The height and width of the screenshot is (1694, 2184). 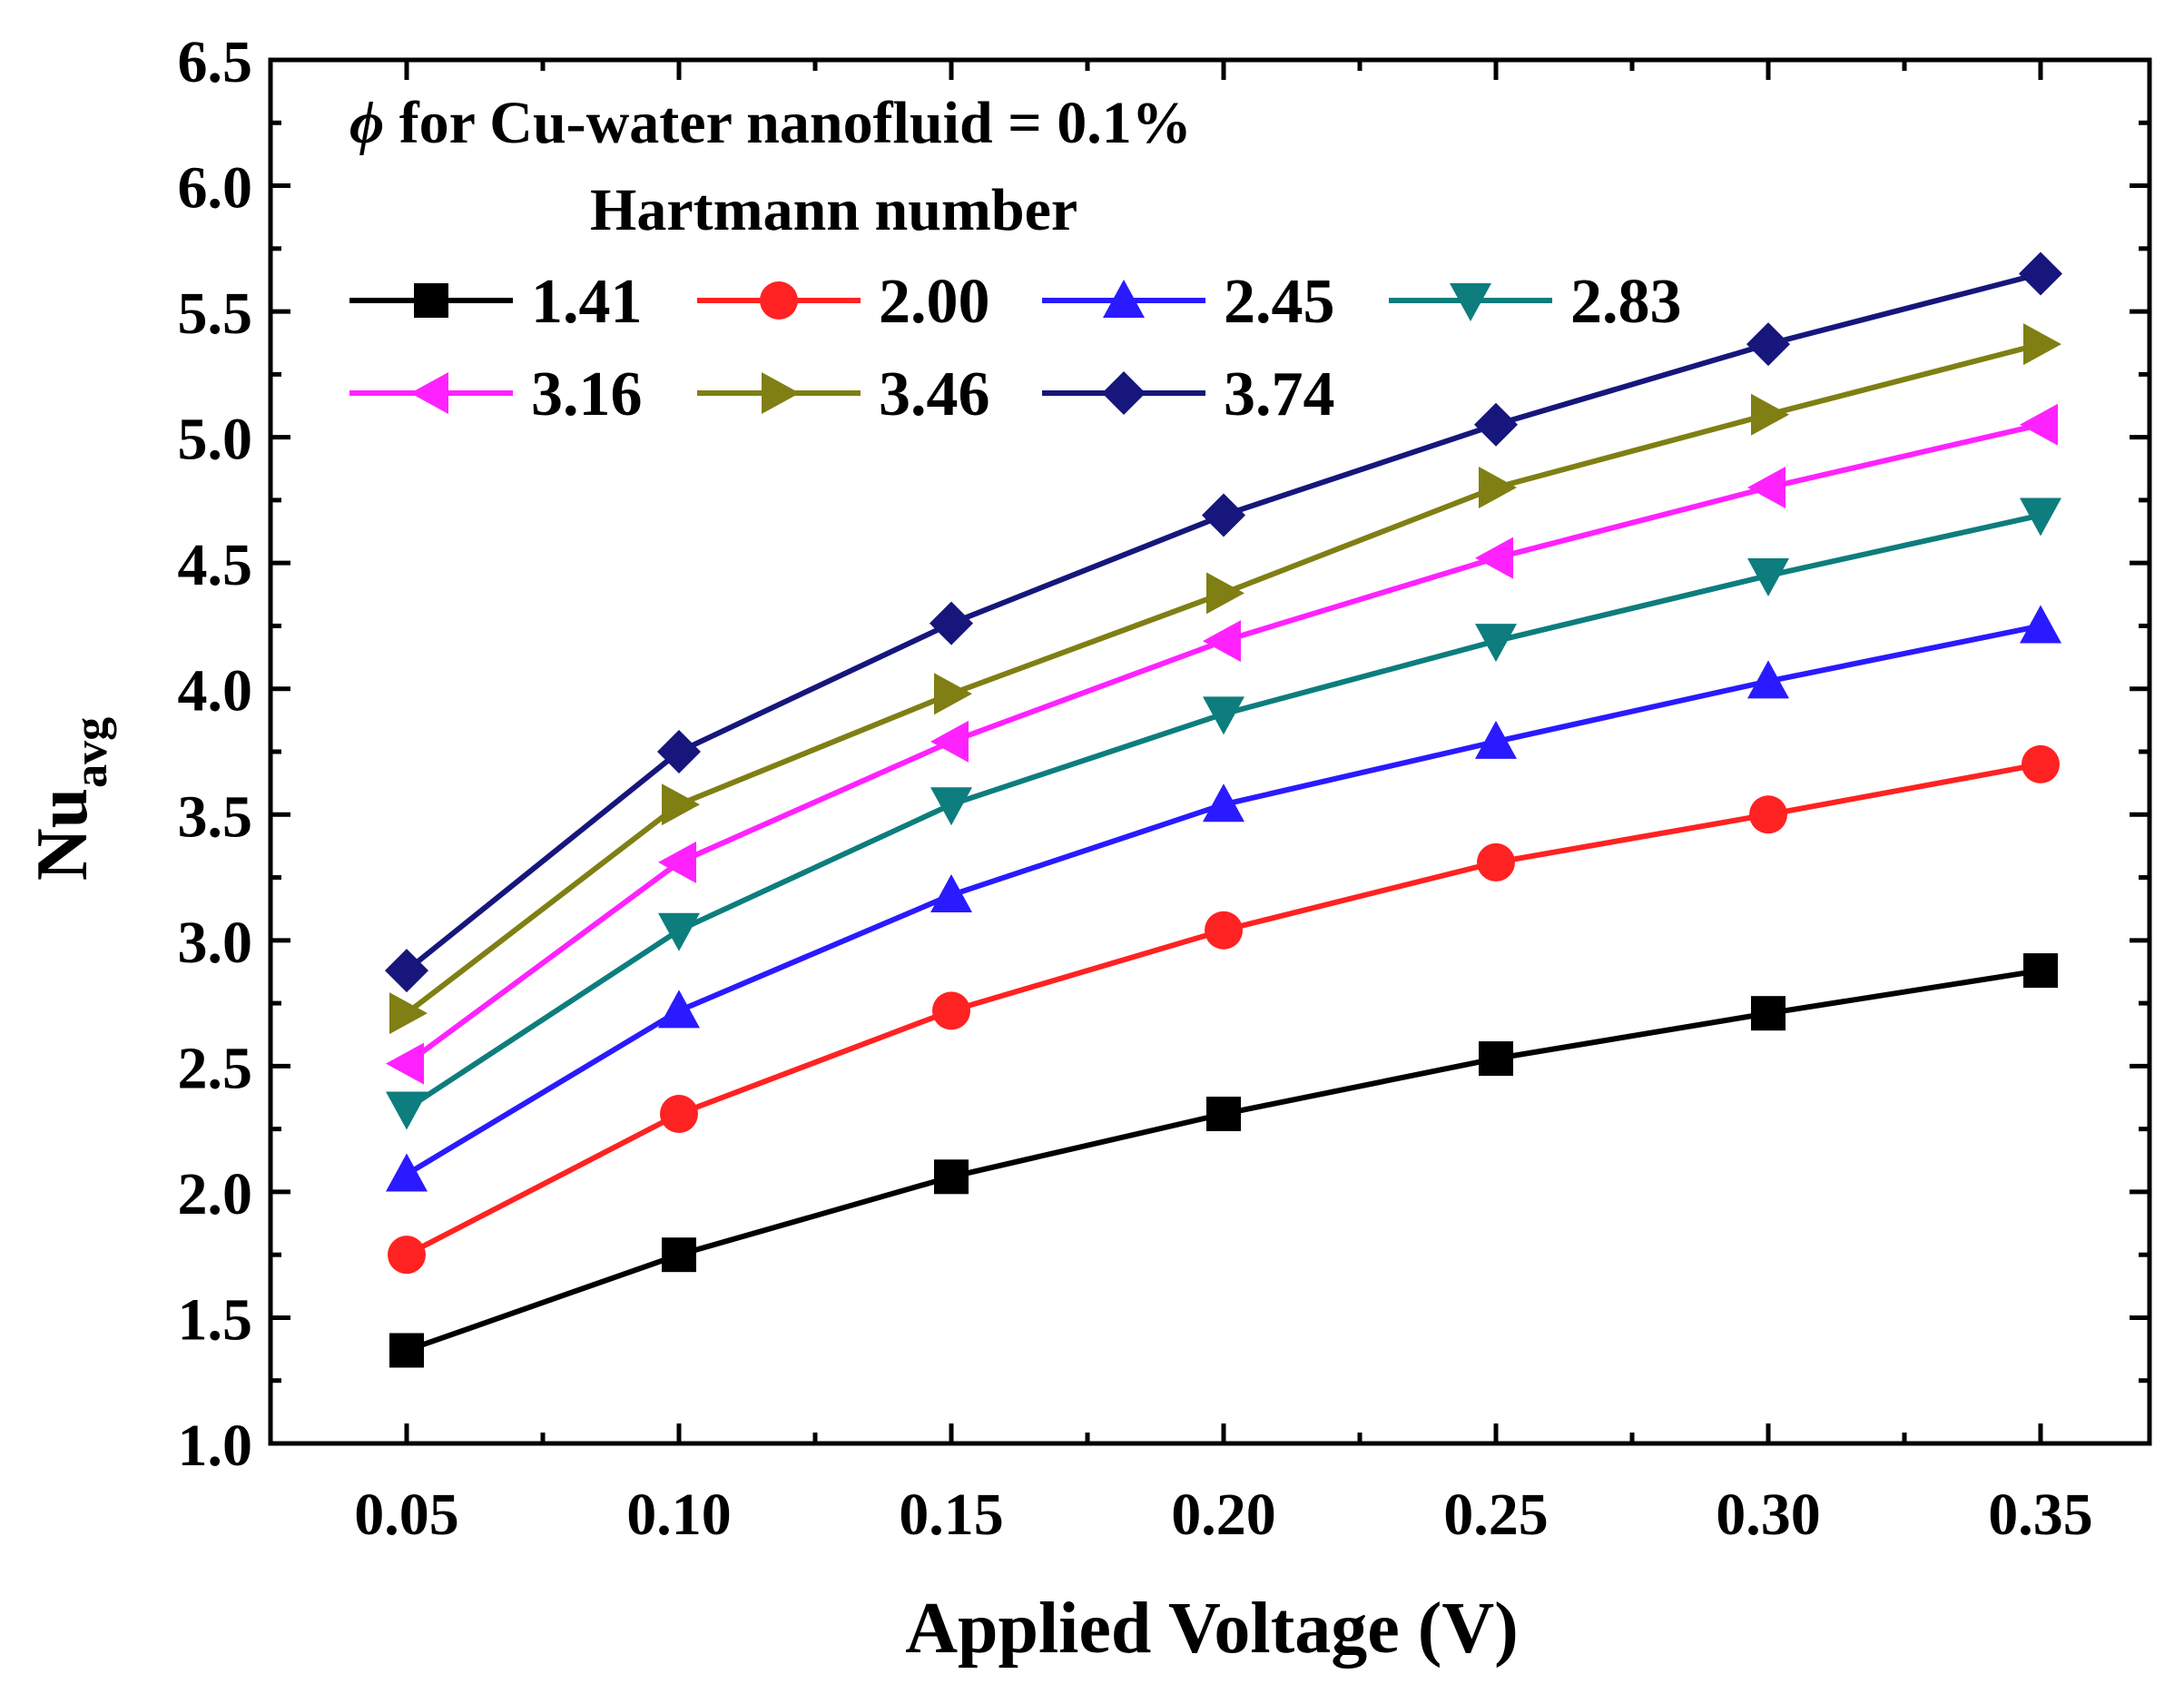 I want to click on y-tick-label: 3.5, so click(x=215, y=816).